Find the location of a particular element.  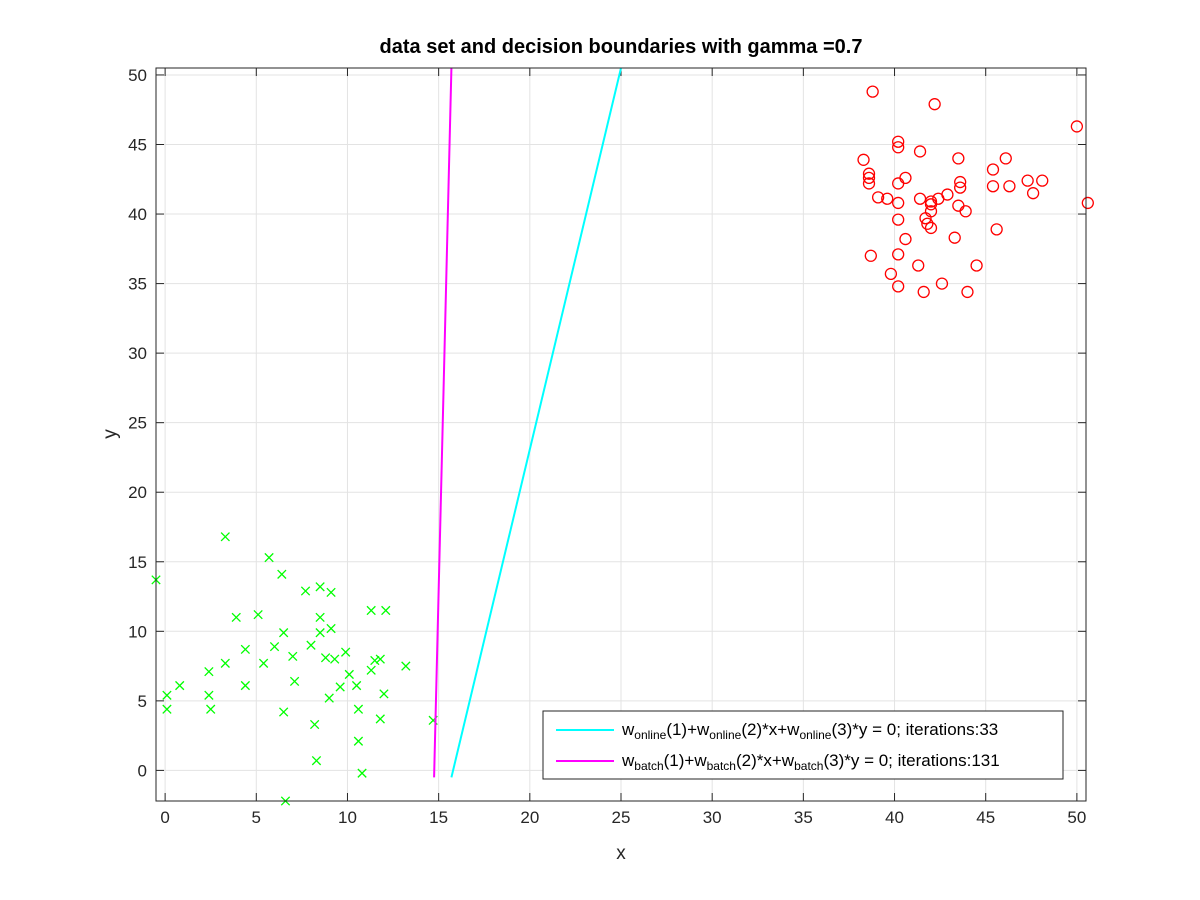

x-tick-label: 40 is located at coordinates (894, 817).